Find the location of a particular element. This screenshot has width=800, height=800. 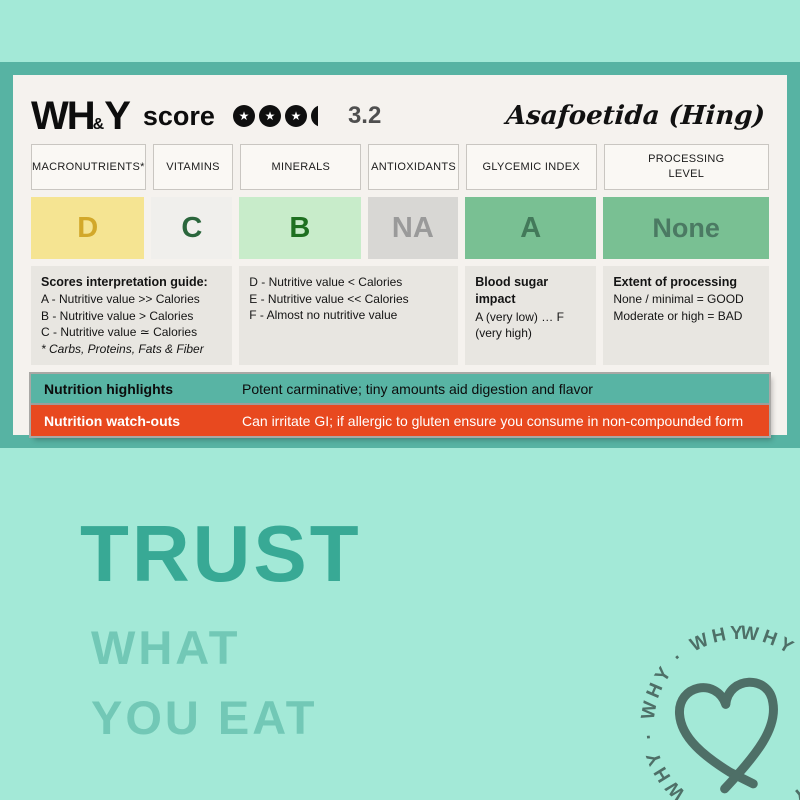

nutrition-highlights-label: Nutrition highlights is located at coordinates (109, 388).